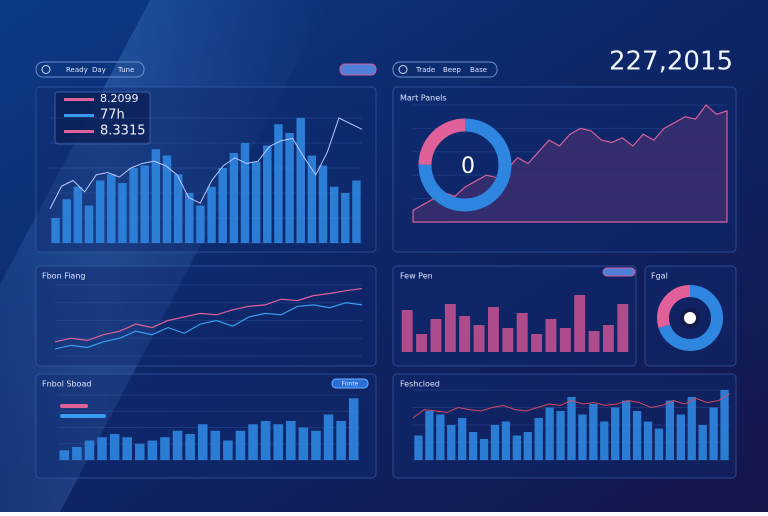  Describe the element at coordinates (478, 70) in the screenshot. I see `tab: Base` at that location.